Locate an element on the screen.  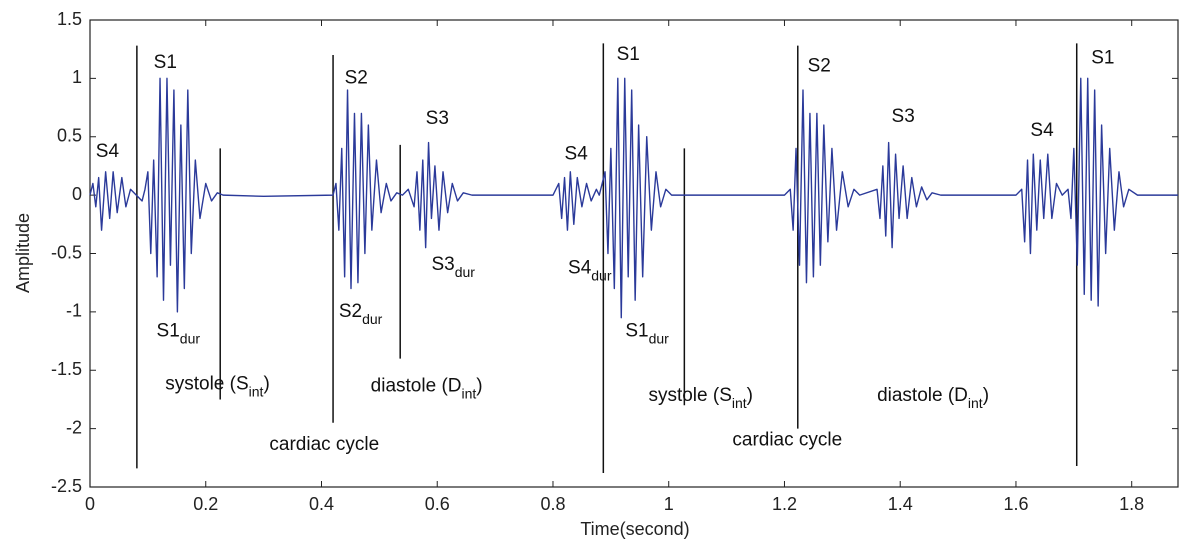
y-tick-label: -2.5 is located at coordinates (66, 486).